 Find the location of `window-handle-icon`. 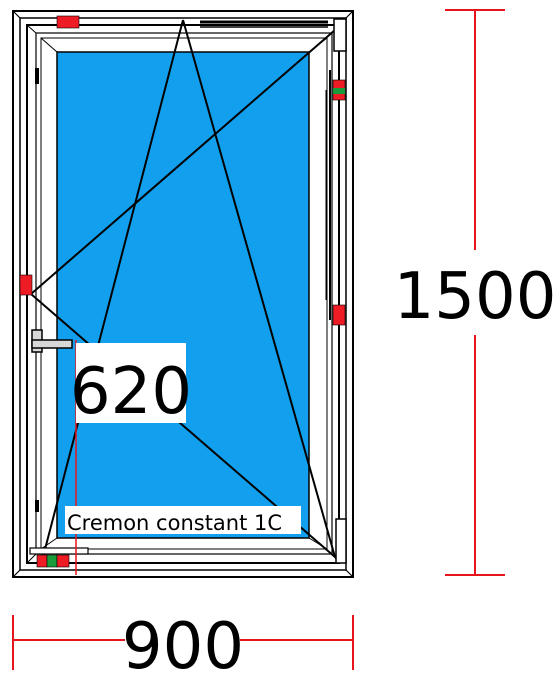

window-handle-icon is located at coordinates (52, 341).